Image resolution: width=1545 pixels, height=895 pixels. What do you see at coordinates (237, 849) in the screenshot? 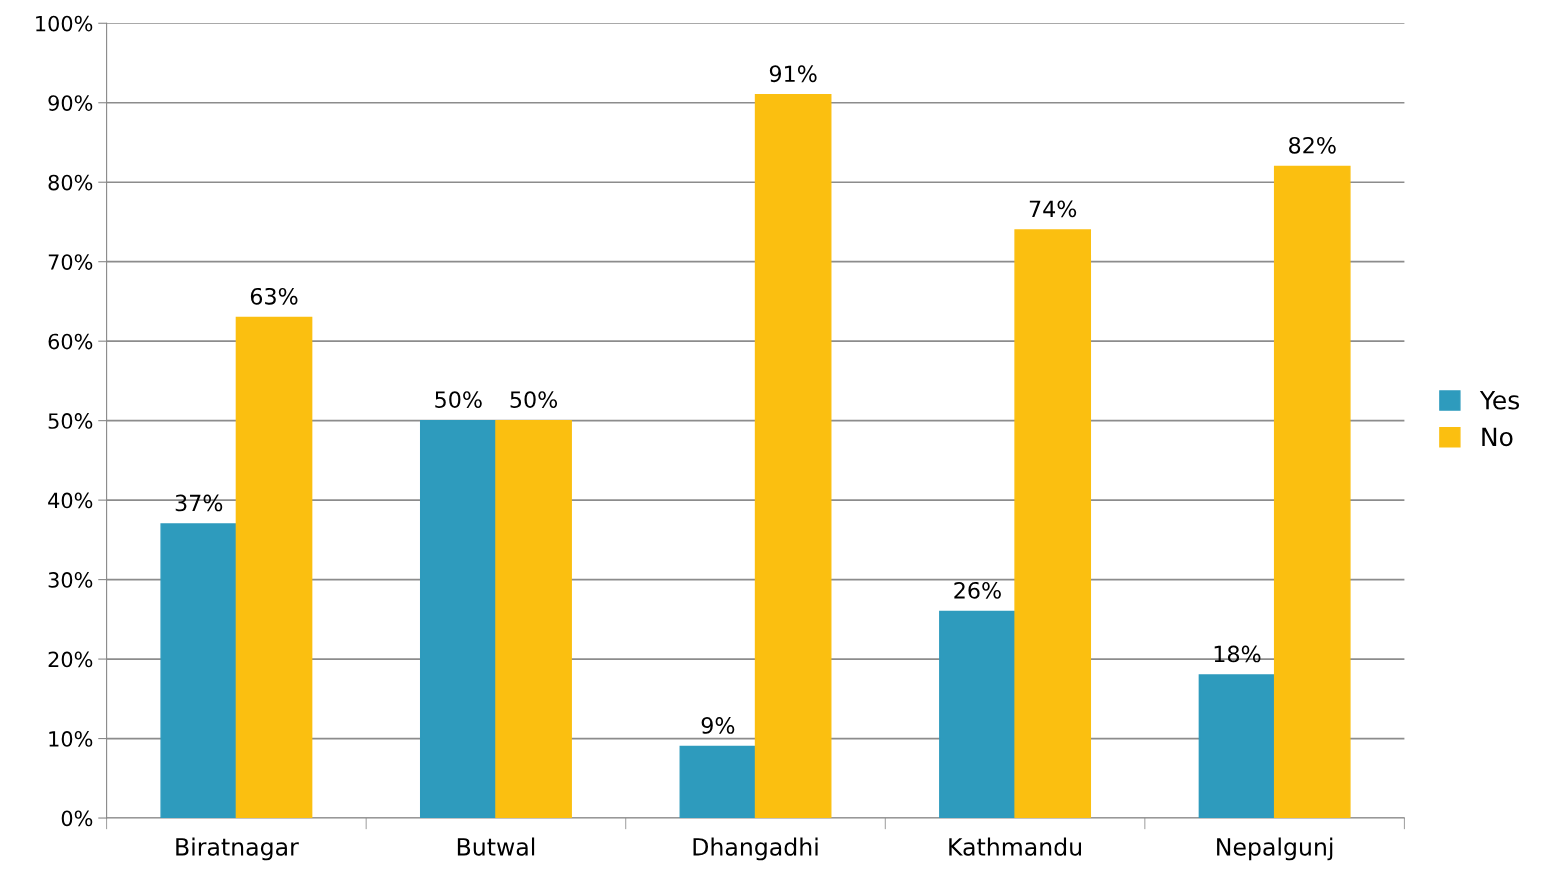
I see `x-tick-label: Biratnagar` at bounding box center [237, 849].